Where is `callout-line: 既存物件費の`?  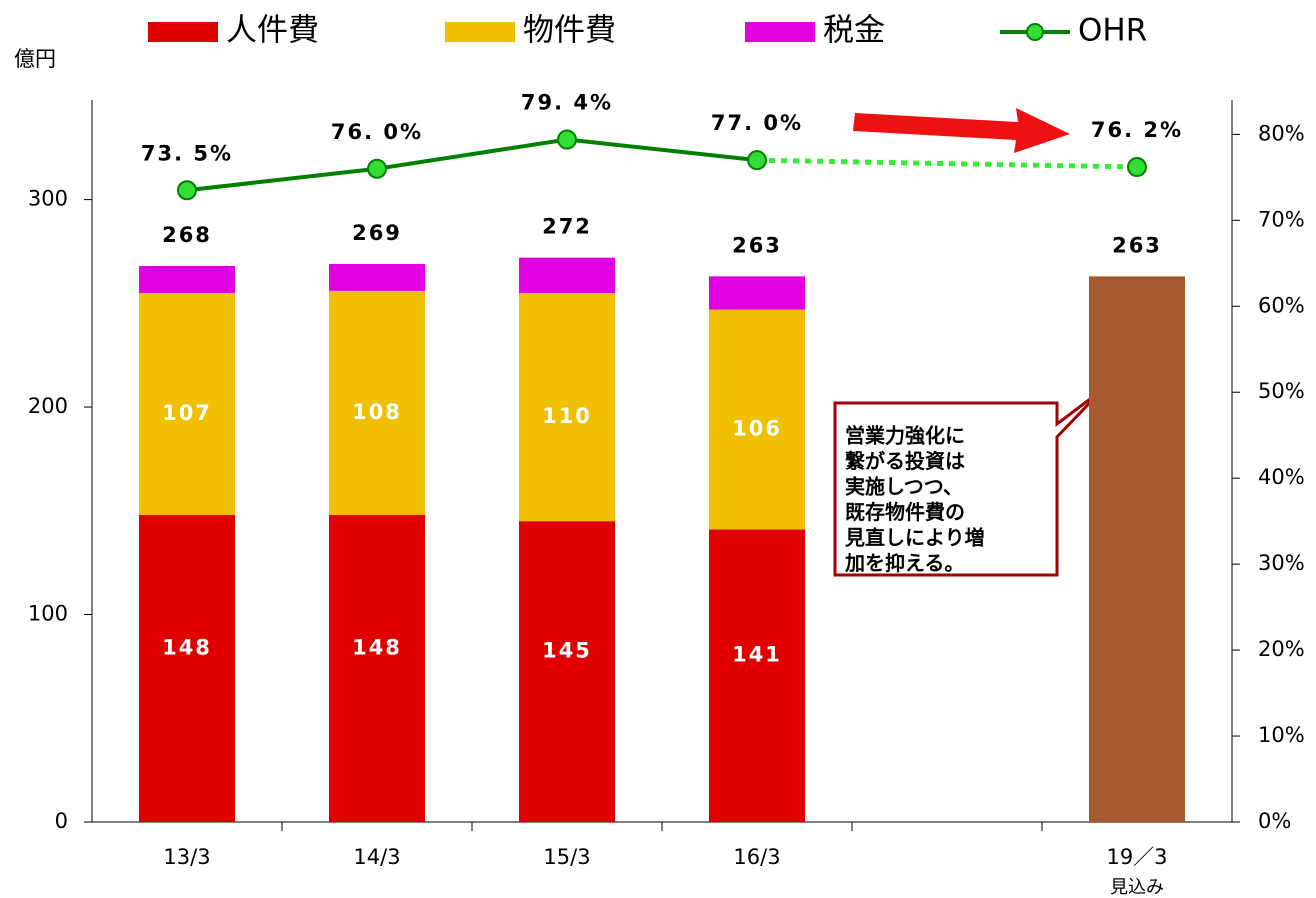
callout-line: 既存物件費の is located at coordinates (905, 512).